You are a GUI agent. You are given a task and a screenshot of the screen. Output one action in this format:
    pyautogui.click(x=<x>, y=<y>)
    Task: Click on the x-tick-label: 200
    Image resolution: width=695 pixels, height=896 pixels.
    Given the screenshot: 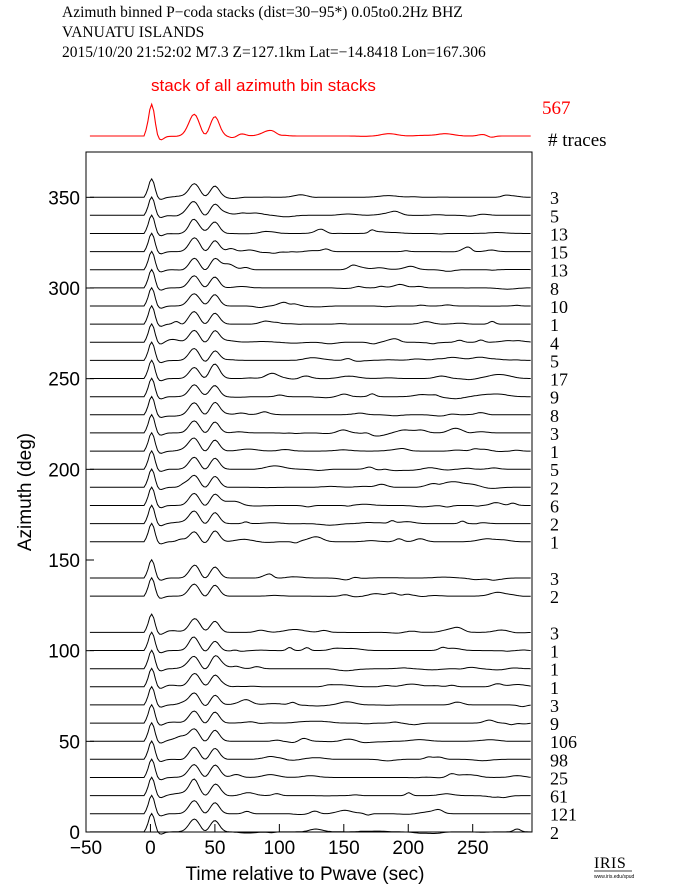 What is the action you would take?
    pyautogui.click(x=408, y=848)
    